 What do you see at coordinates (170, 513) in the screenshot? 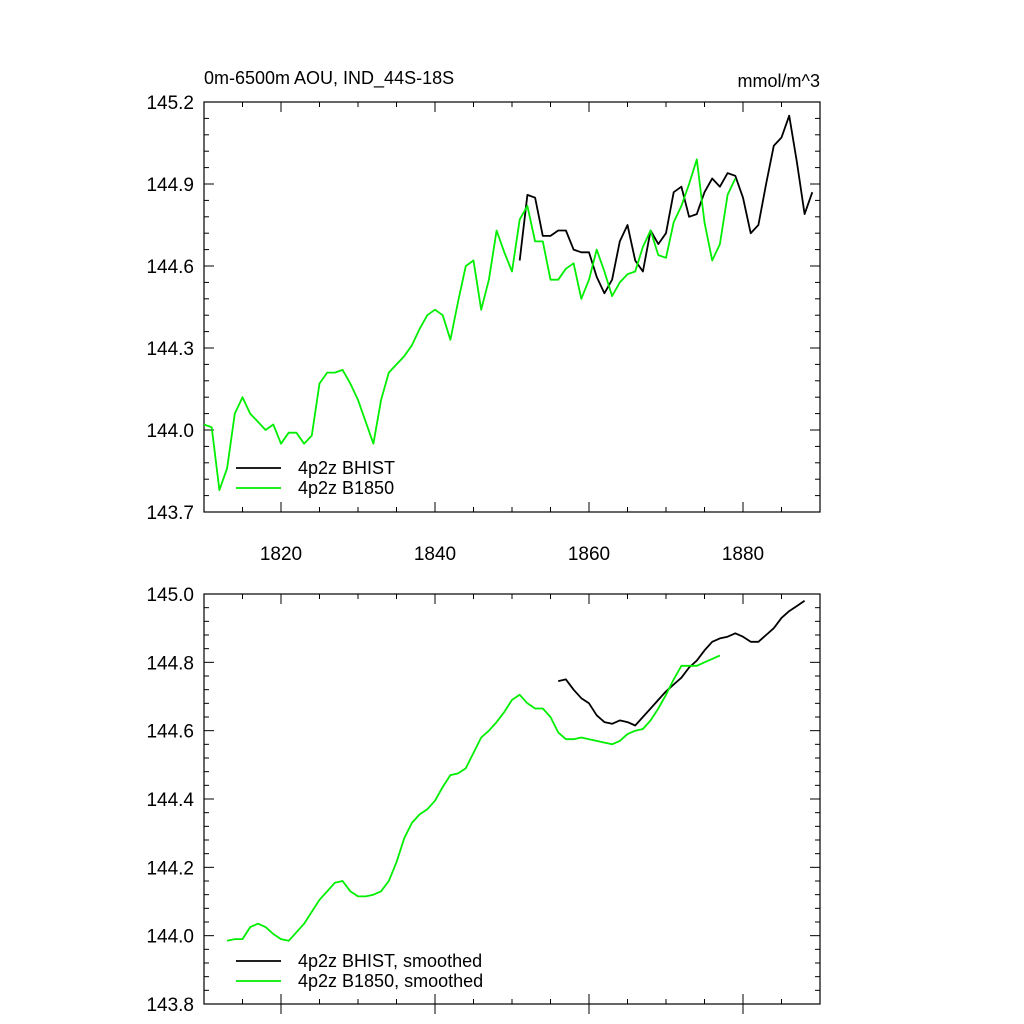
I see `y-tick-label: 143.7` at bounding box center [170, 513].